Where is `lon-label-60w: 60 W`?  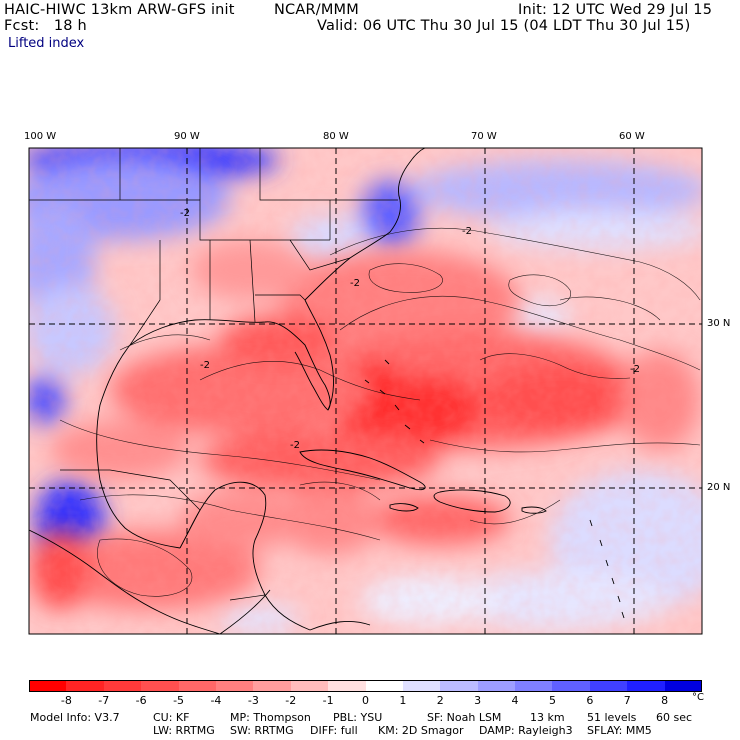 lon-label-60w: 60 W is located at coordinates (632, 136).